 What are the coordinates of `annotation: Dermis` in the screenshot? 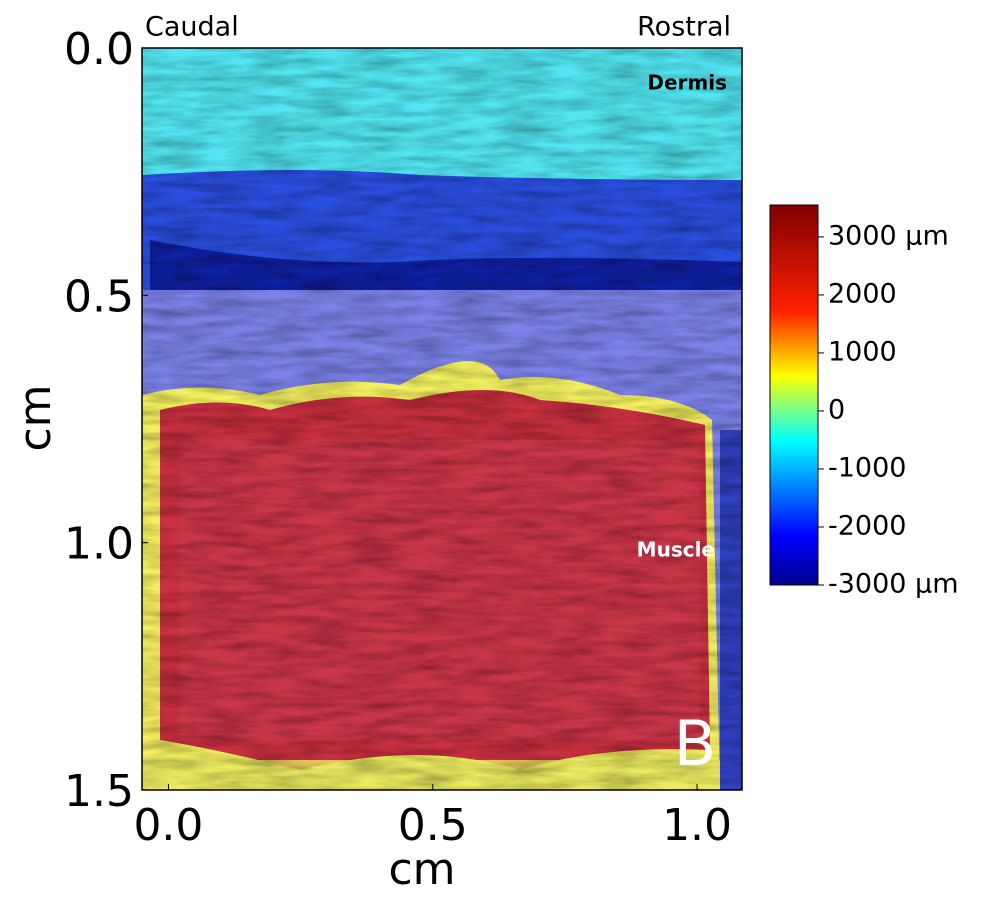 It's located at (687, 83).